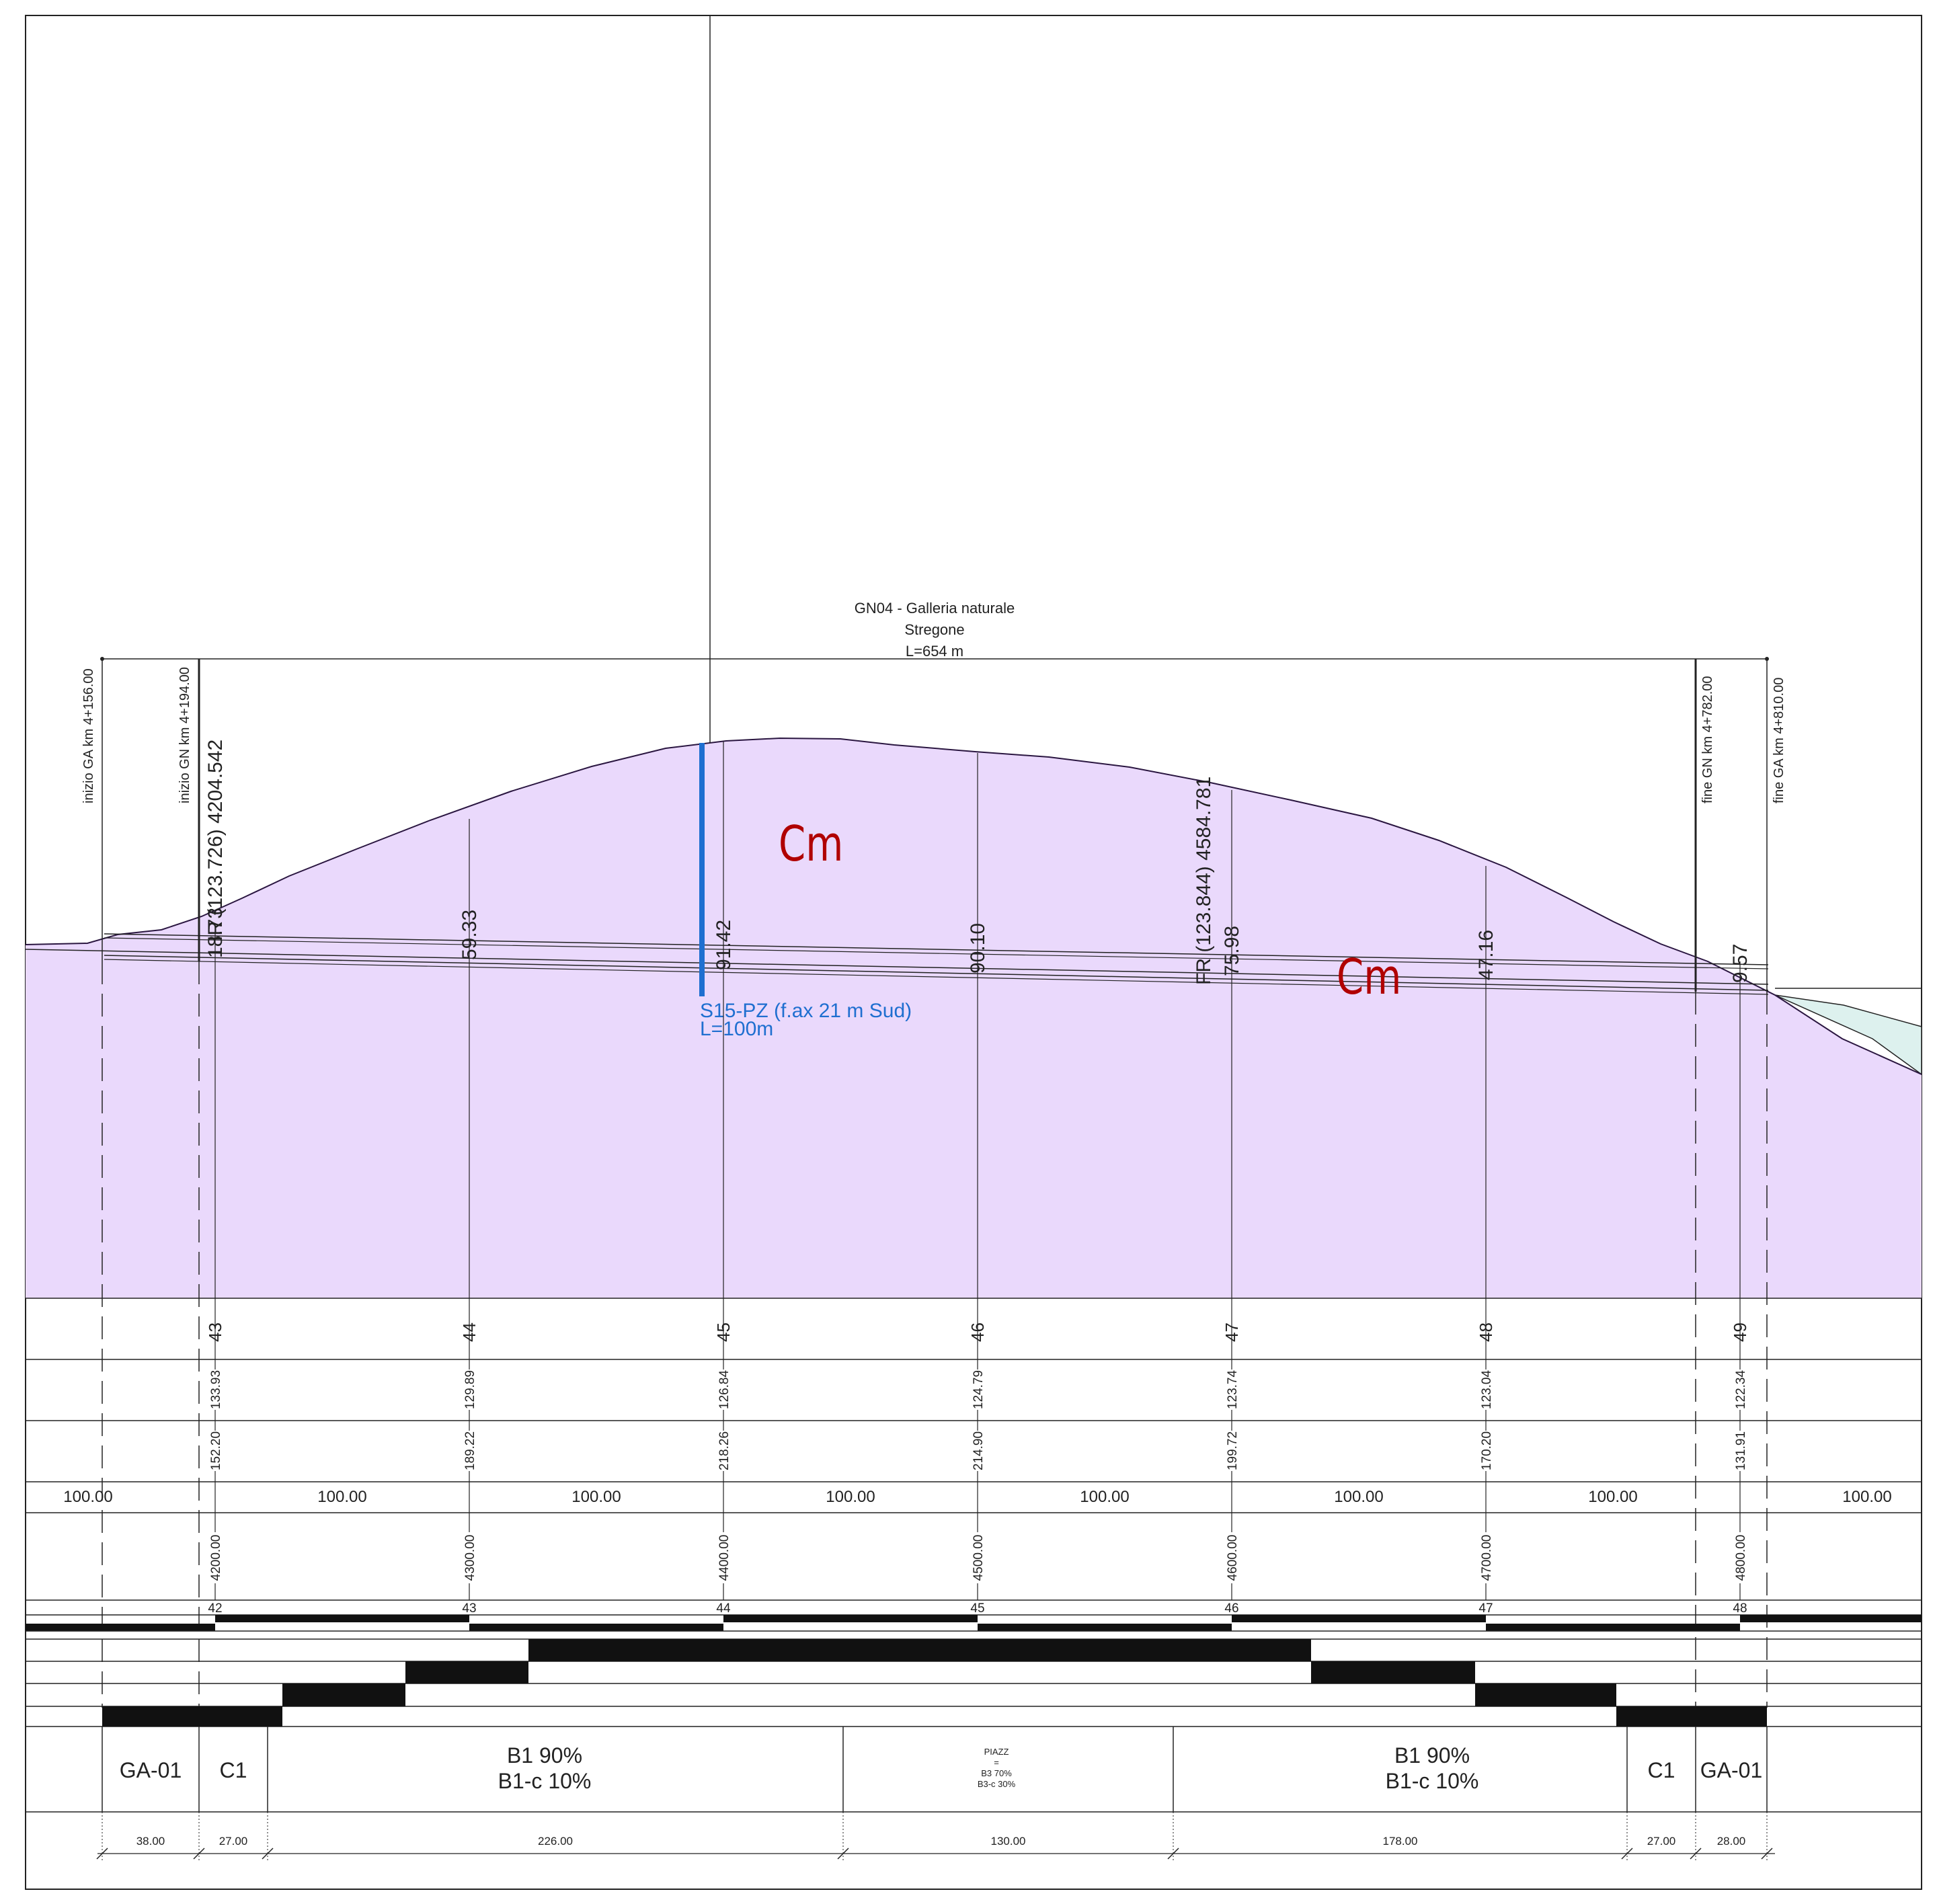 This screenshot has height=1904, width=1935. Describe the element at coordinates (1848, 1035) in the screenshot. I see `alluvium-wedge` at that location.